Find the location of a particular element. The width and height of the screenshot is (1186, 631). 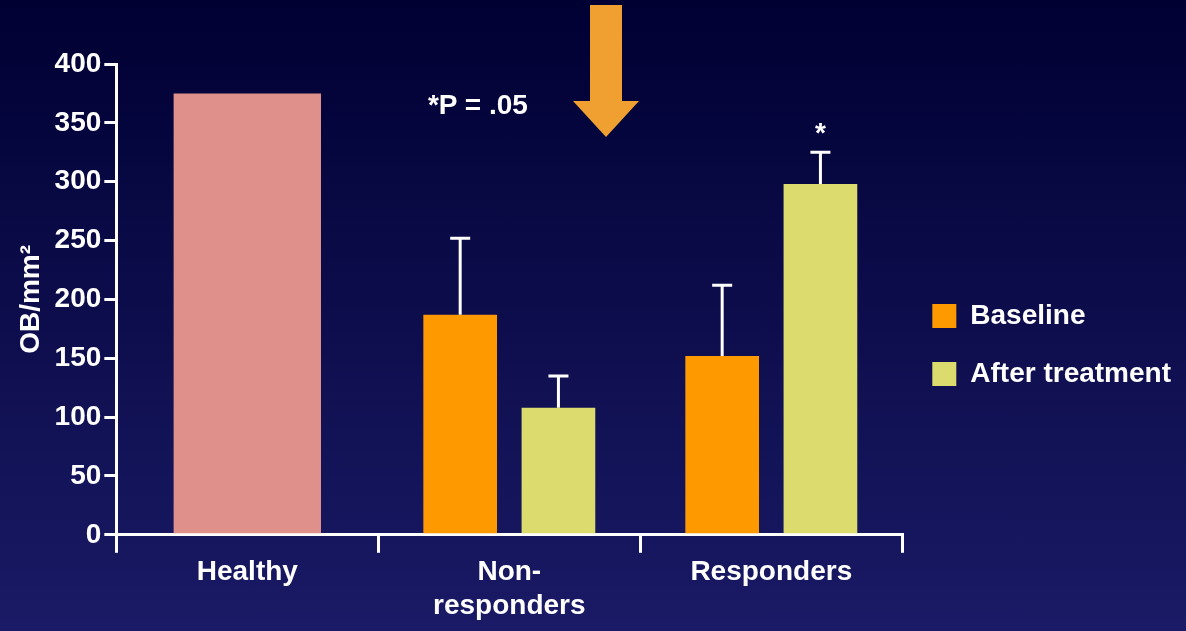

y-tick-label: 150 is located at coordinates (78, 356).